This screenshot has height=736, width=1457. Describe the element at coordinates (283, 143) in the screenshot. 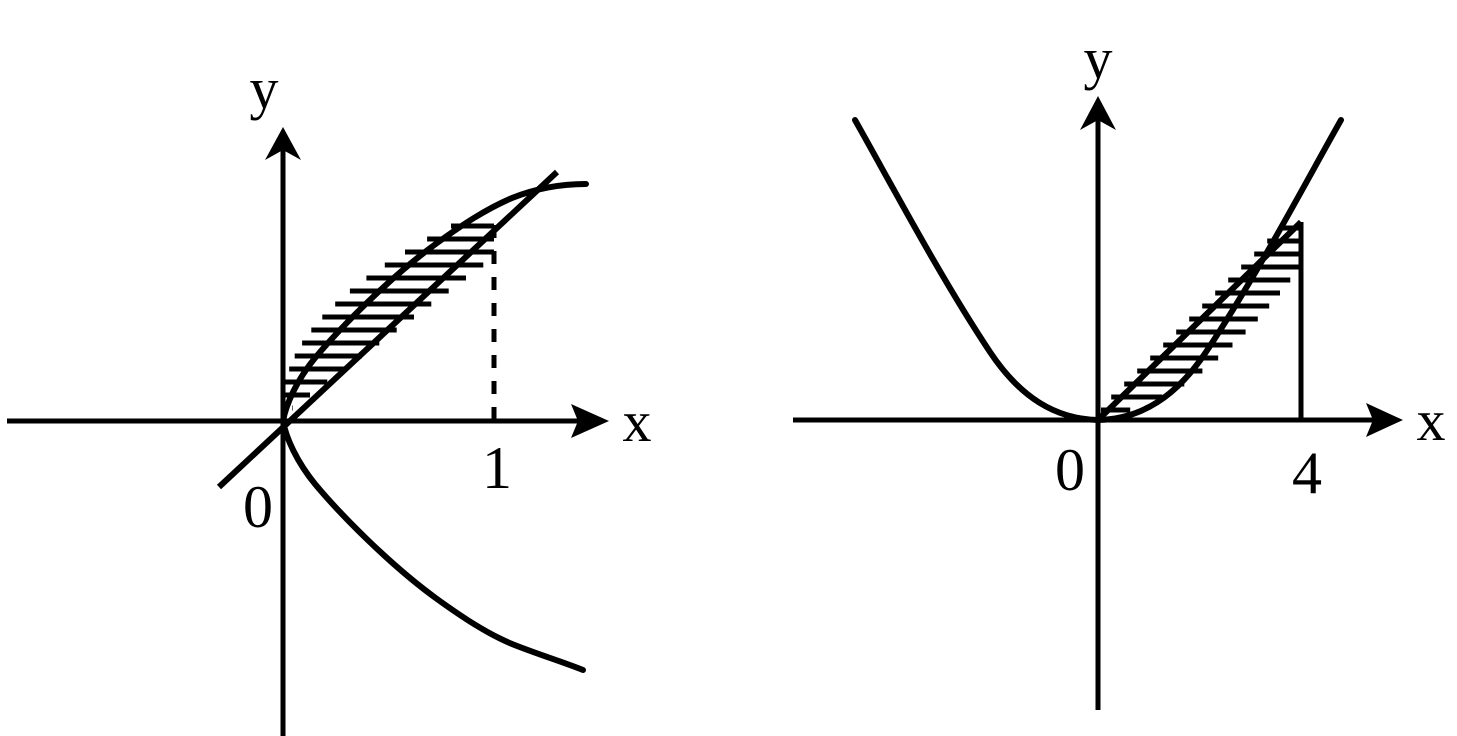

I see `left-y-axis-arrowhead` at that location.